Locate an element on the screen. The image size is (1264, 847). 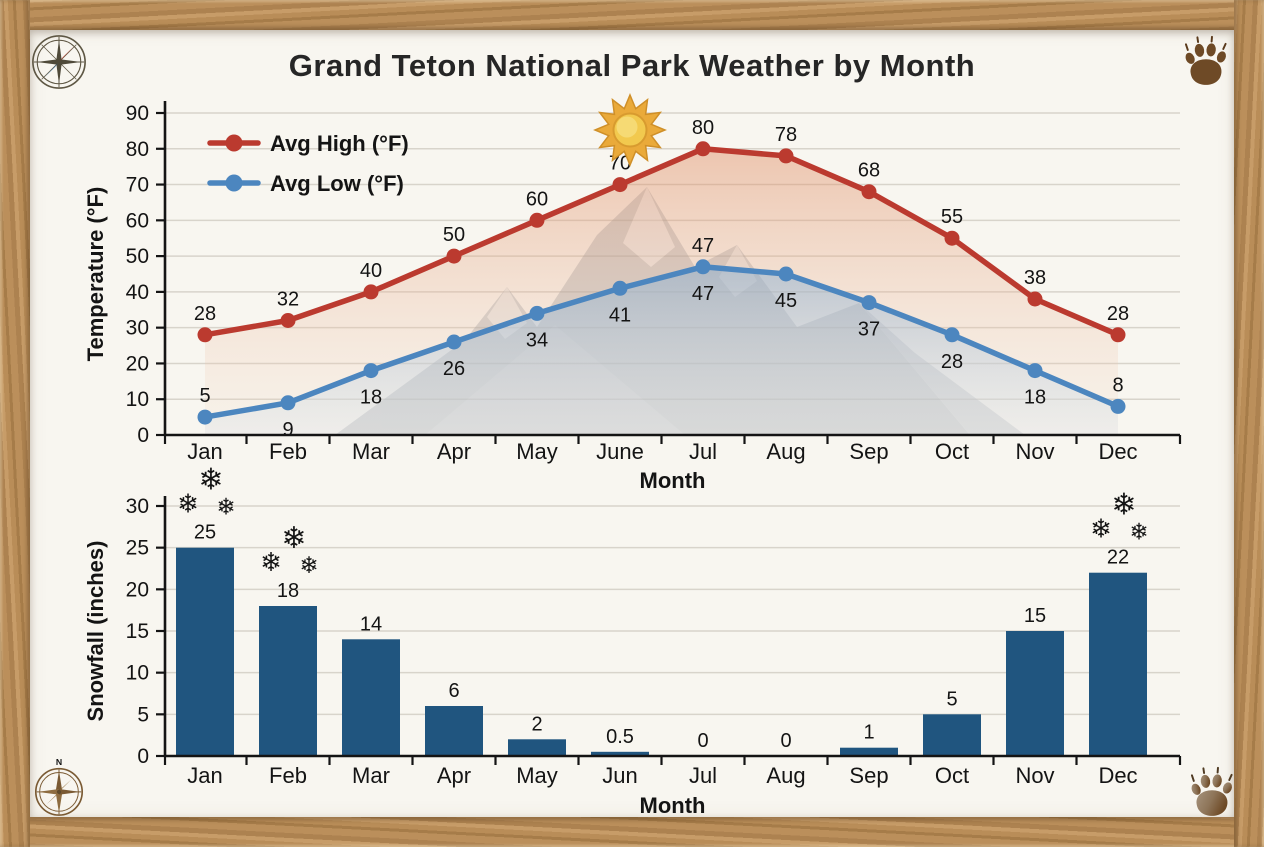
data-label: 38 is located at coordinates (1035, 278).